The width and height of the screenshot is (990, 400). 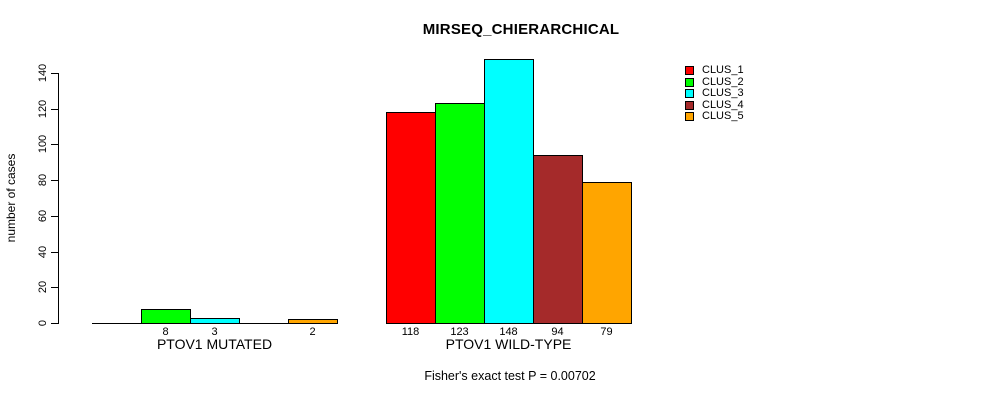 What do you see at coordinates (606, 332) in the screenshot?
I see `bar-value-label: 79` at bounding box center [606, 332].